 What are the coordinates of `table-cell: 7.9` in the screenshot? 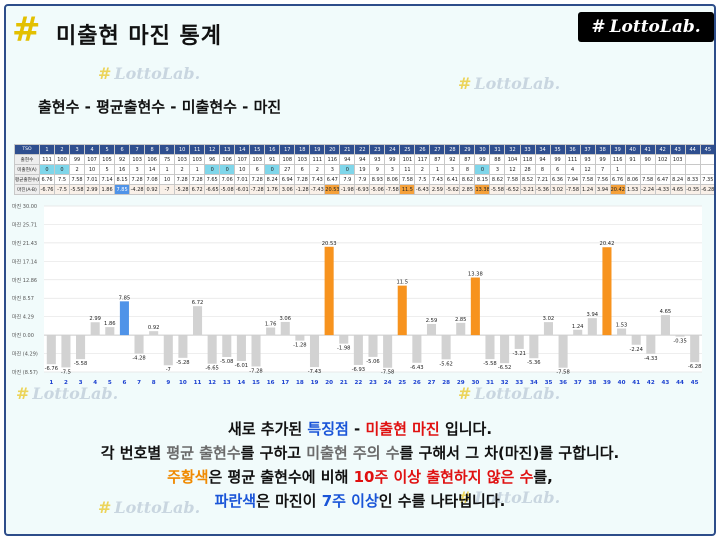 It's located at (347, 179).